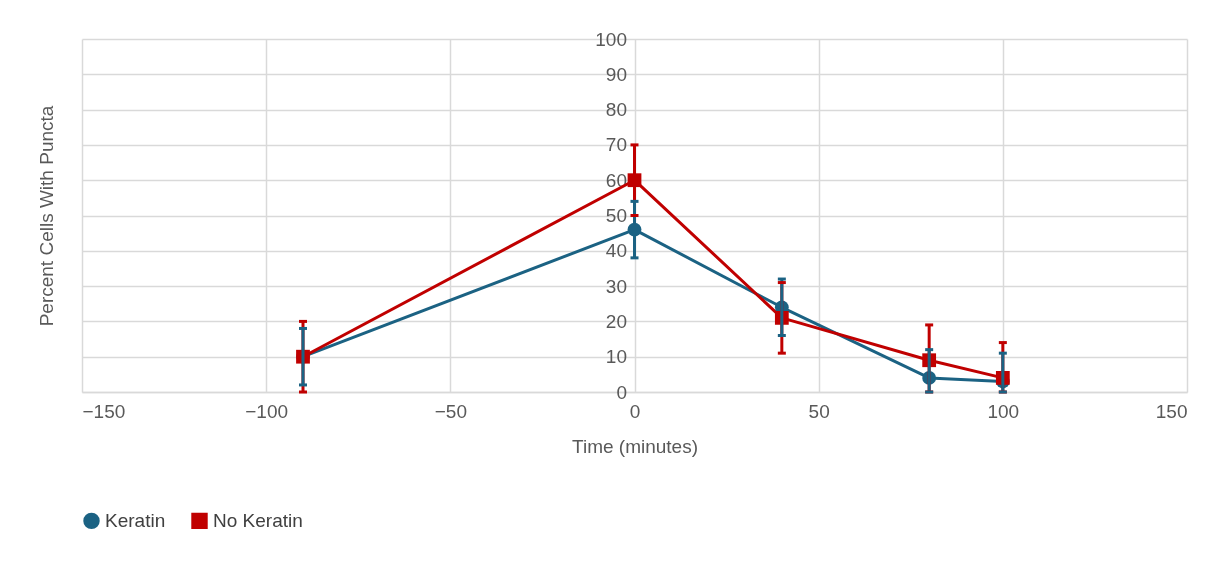 This screenshot has height=564, width=1221. What do you see at coordinates (616, 251) in the screenshot?
I see `y-tick-label: 40` at bounding box center [616, 251].